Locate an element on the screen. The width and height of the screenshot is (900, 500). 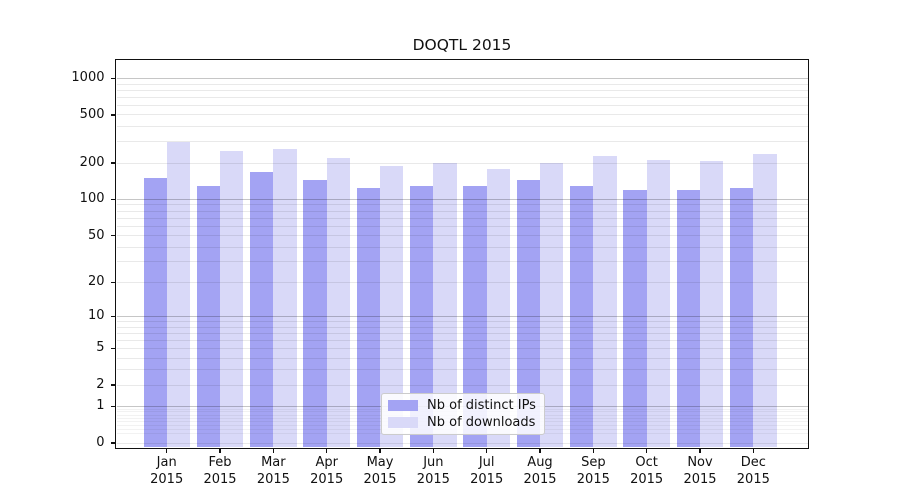
y-tick-label: 2 is located at coordinates (100, 385).